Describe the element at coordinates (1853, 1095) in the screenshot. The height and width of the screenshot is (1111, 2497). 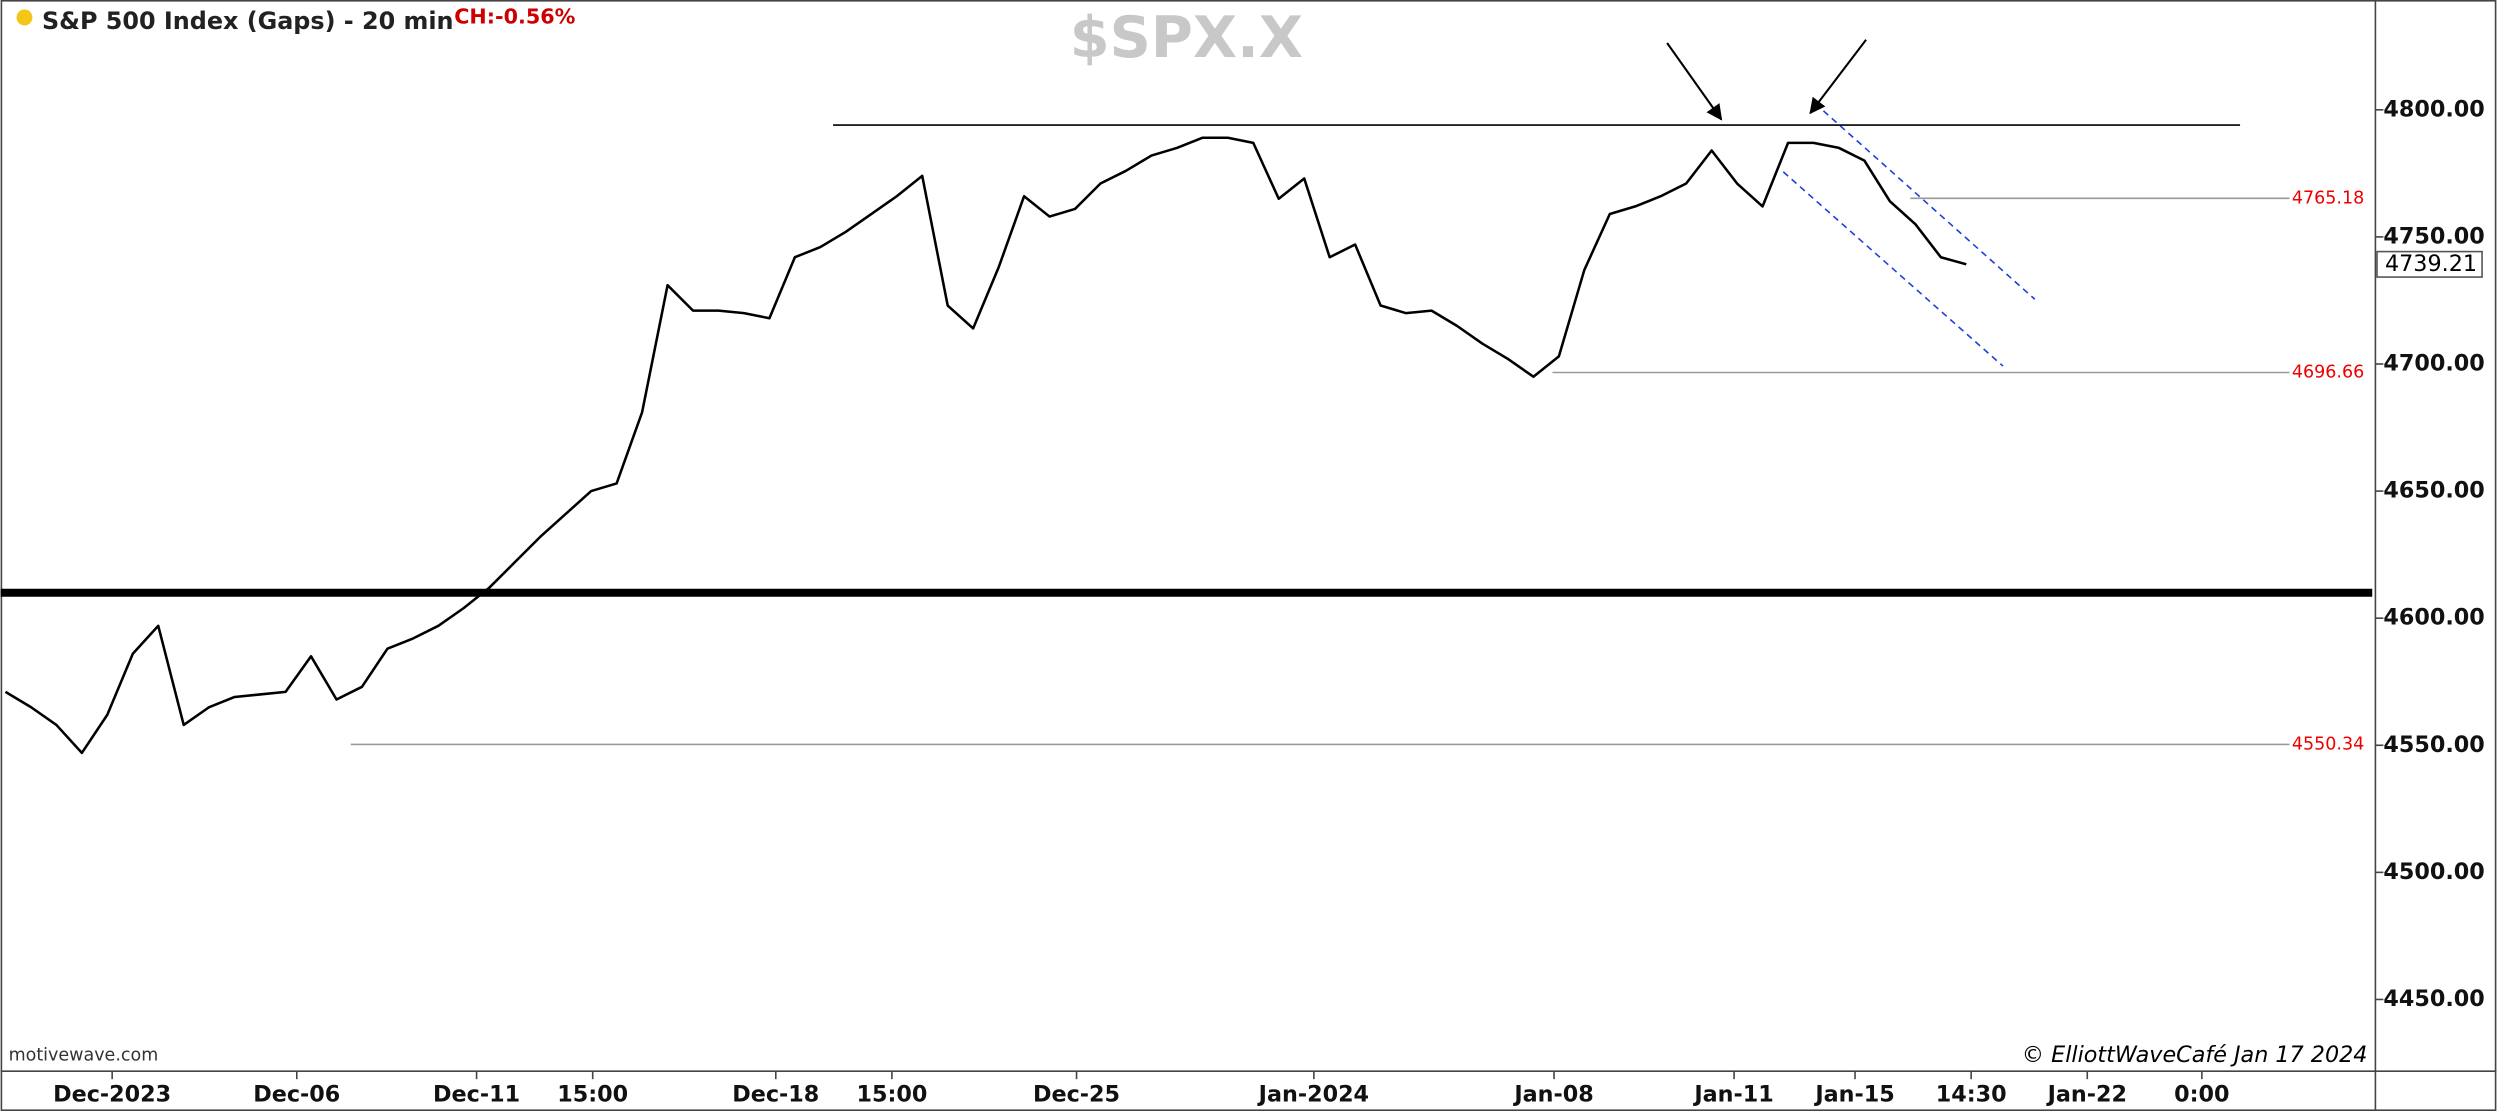
I see `x-tick-label: Jan-15` at that location.